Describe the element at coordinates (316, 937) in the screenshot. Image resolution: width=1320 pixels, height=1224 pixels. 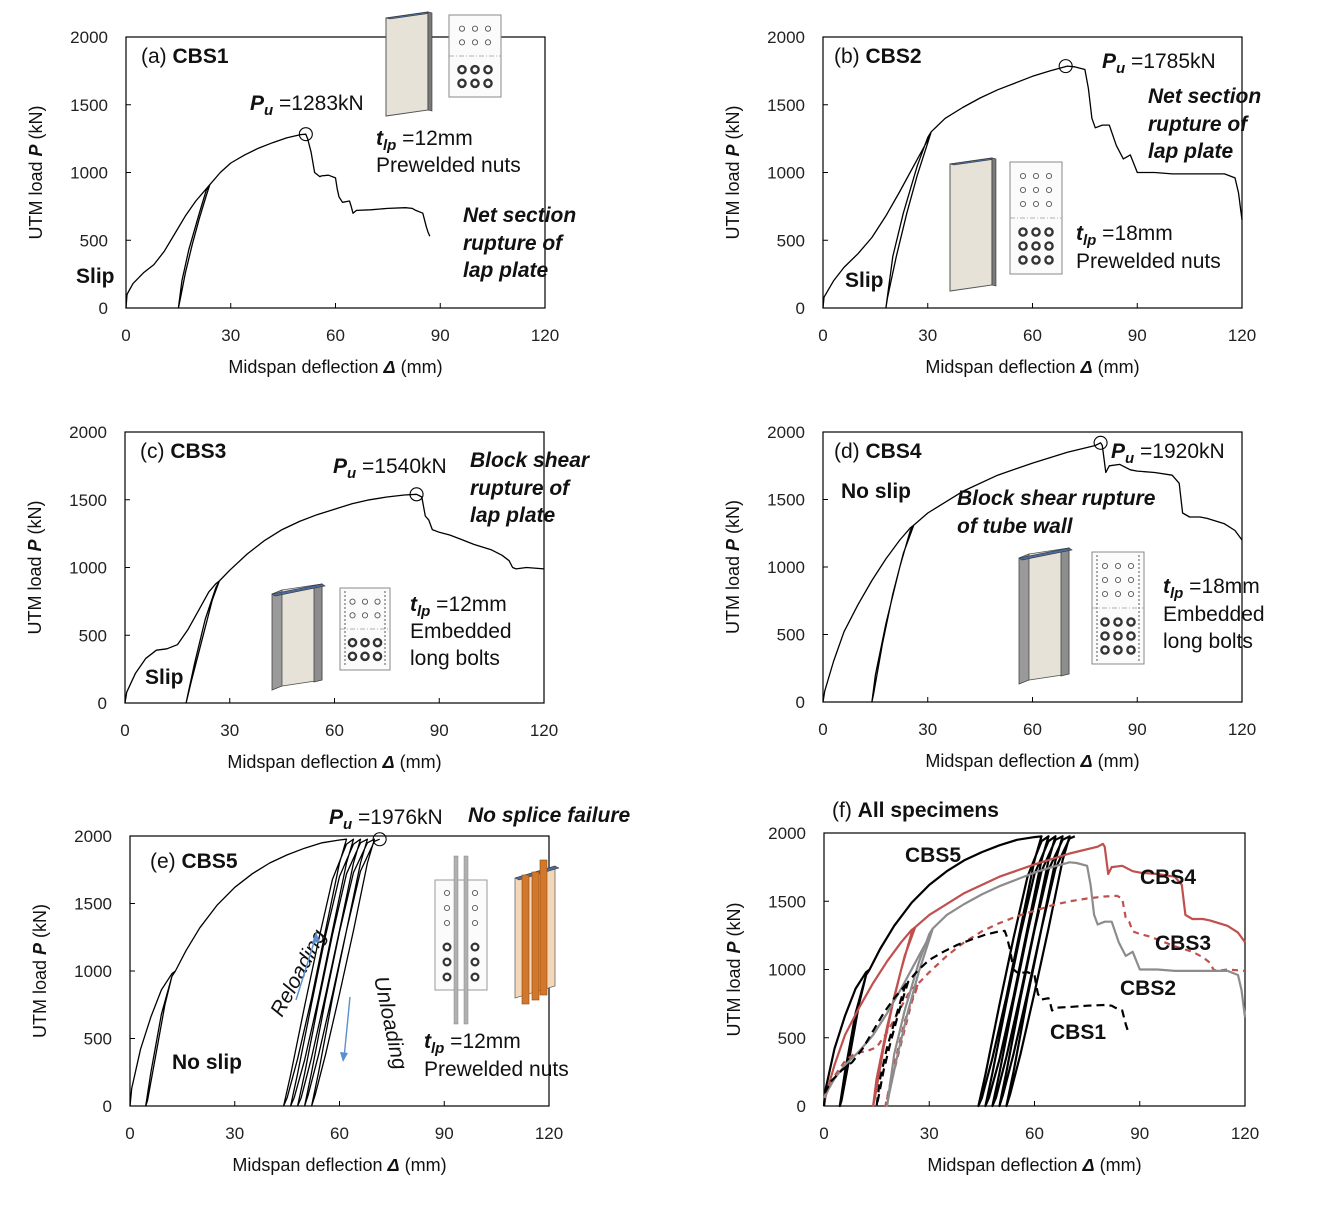
I see `reloading-arrowhead` at that location.